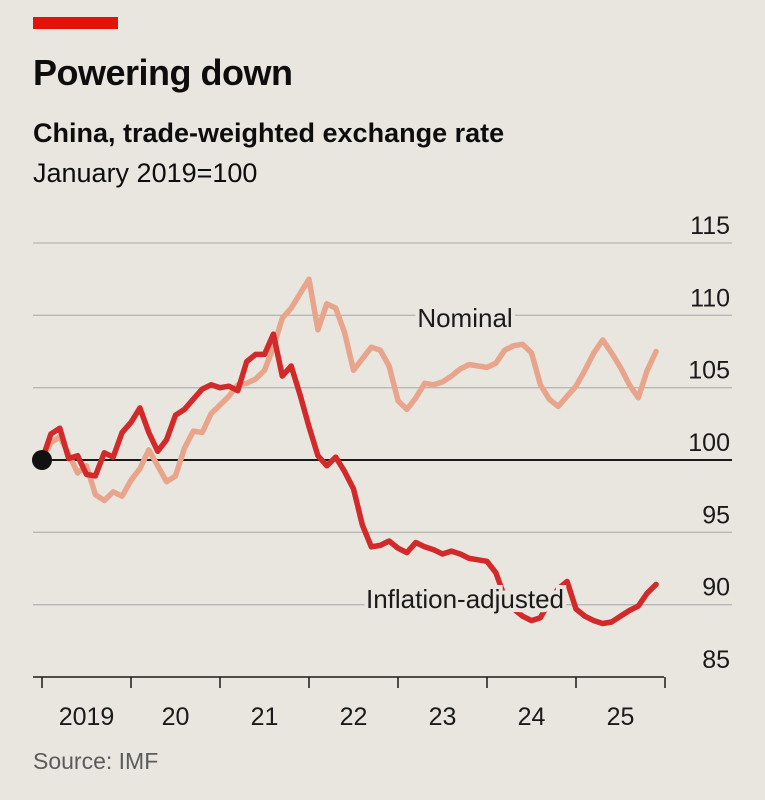  Describe the element at coordinates (96, 761) in the screenshot. I see `source-note: Source: IMF` at that location.